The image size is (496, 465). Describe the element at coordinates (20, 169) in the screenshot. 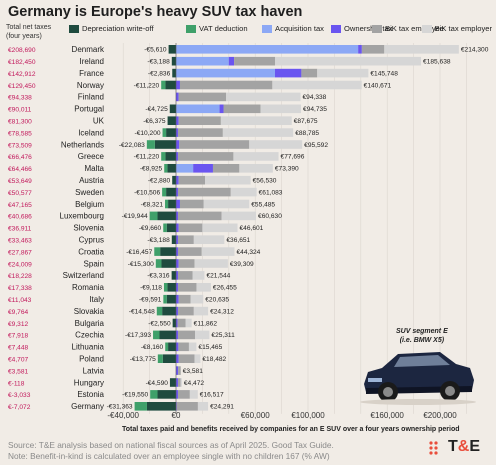

I see `net-tax-value: €64,466` at that location.